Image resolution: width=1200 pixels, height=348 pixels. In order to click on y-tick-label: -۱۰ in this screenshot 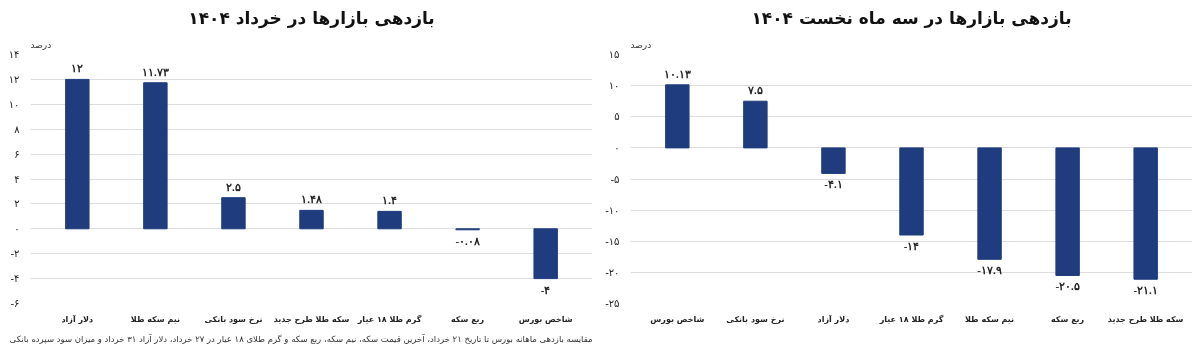, I will do `click(612, 210)`.